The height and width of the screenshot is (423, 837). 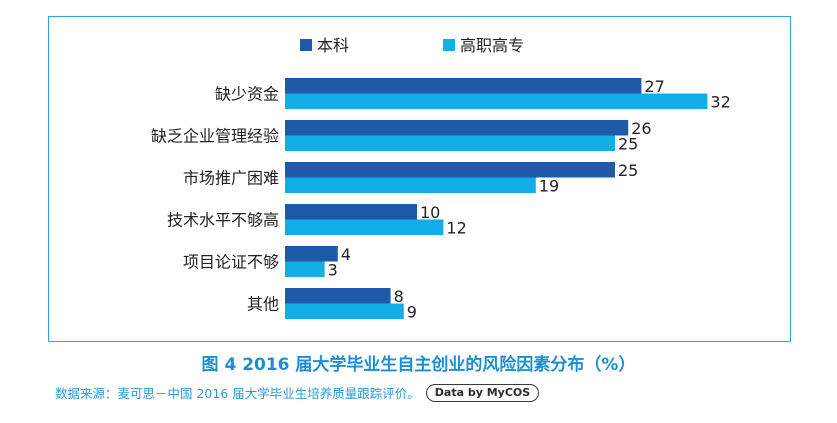 I want to click on value-label-3-1: 12, so click(x=456, y=228).